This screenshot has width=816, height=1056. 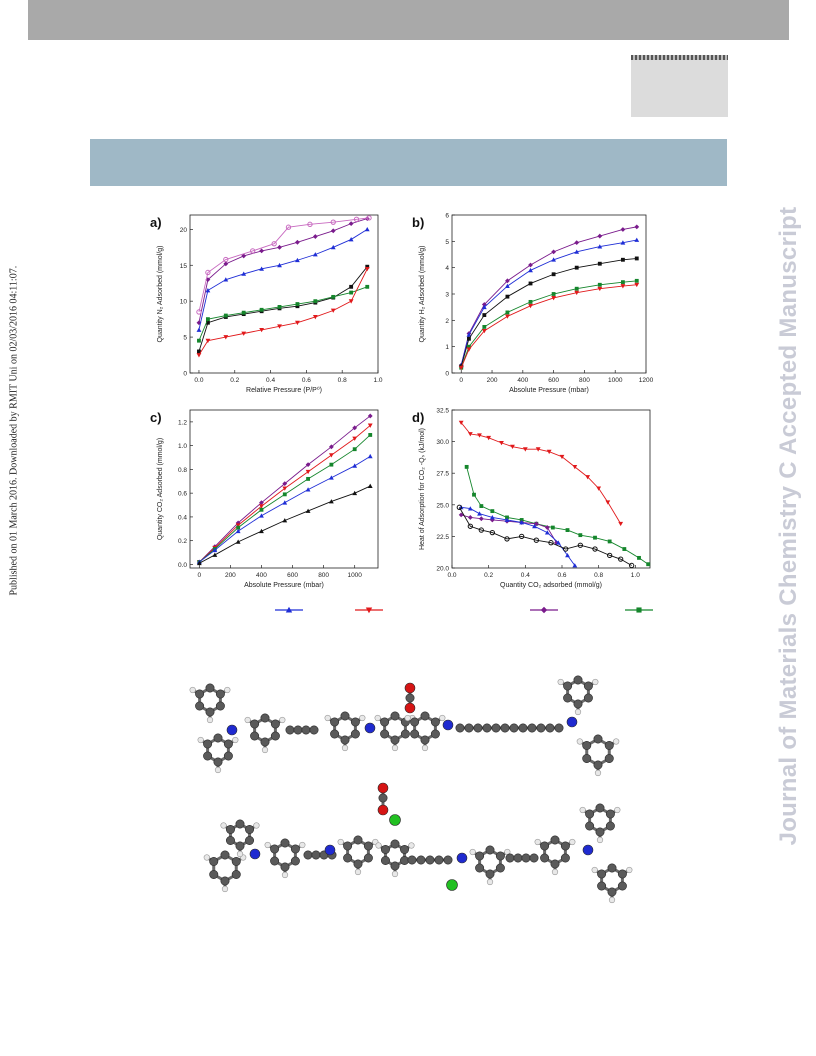 What do you see at coordinates (323, 575) in the screenshot?
I see `x-tick-label: 800` at bounding box center [323, 575].